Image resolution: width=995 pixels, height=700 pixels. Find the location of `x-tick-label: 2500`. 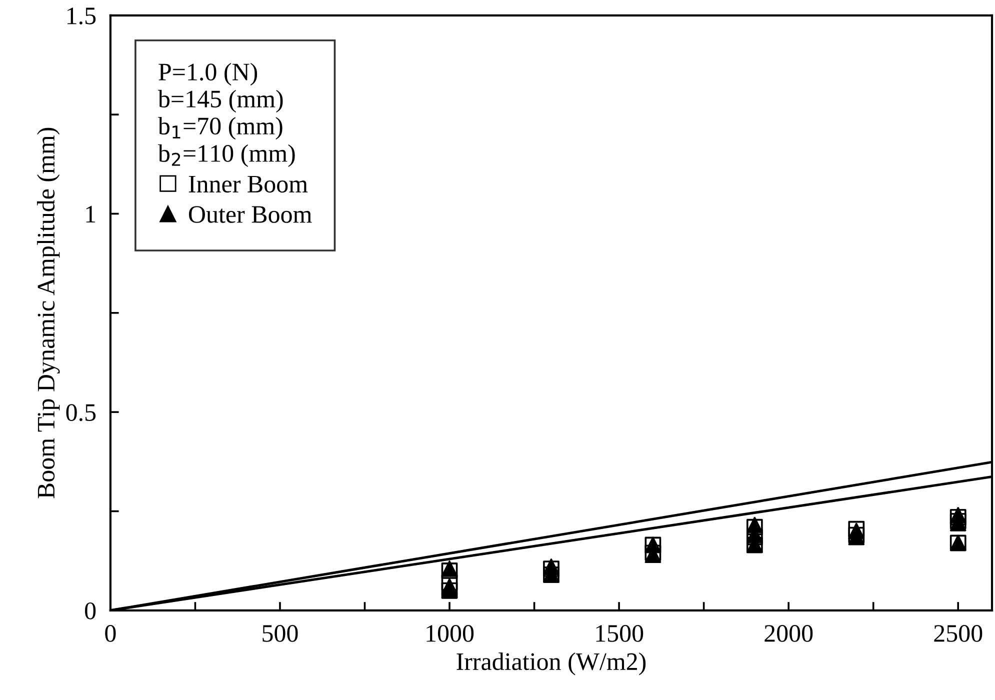

x-tick-label: 2500 is located at coordinates (958, 633).